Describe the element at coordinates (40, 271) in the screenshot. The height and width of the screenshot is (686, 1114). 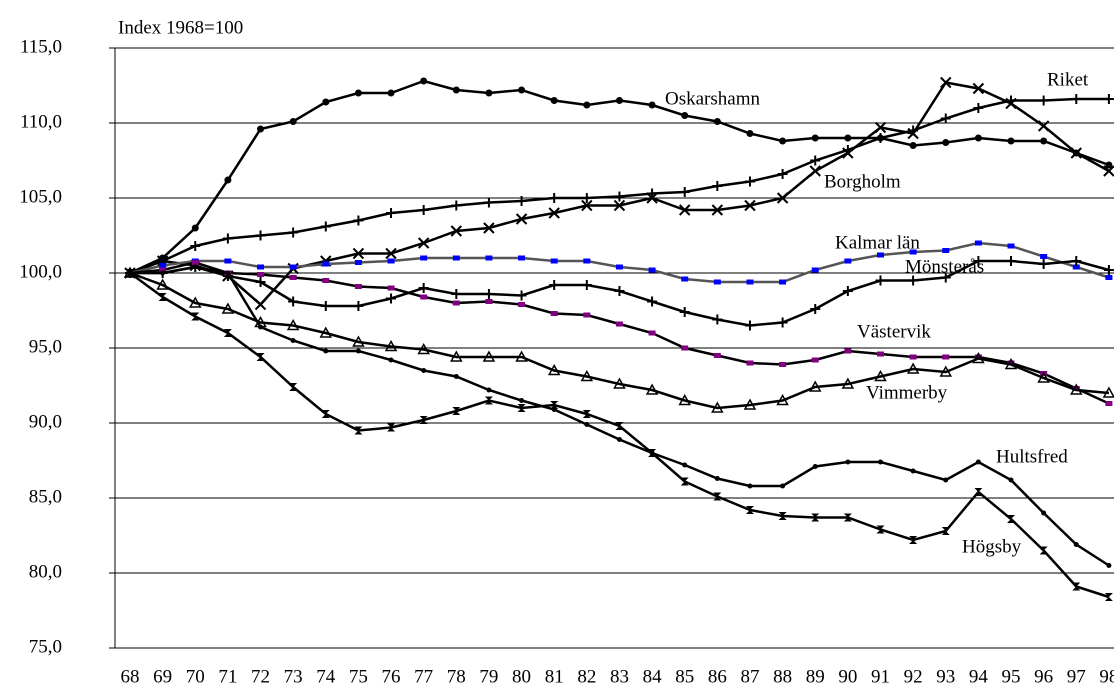
I see `y-tick-label: 100,0` at that location.